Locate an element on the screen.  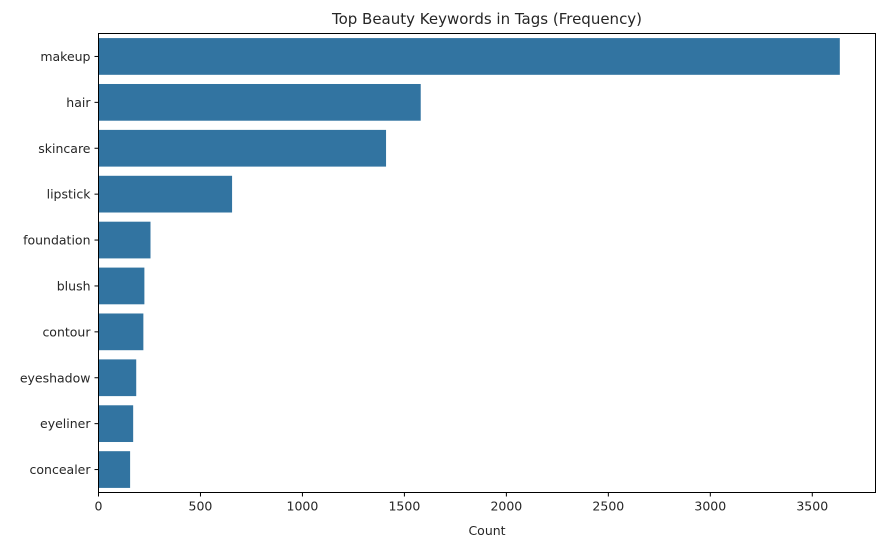
y-tick-label-lipstick: lipstick is located at coordinates (69, 194).